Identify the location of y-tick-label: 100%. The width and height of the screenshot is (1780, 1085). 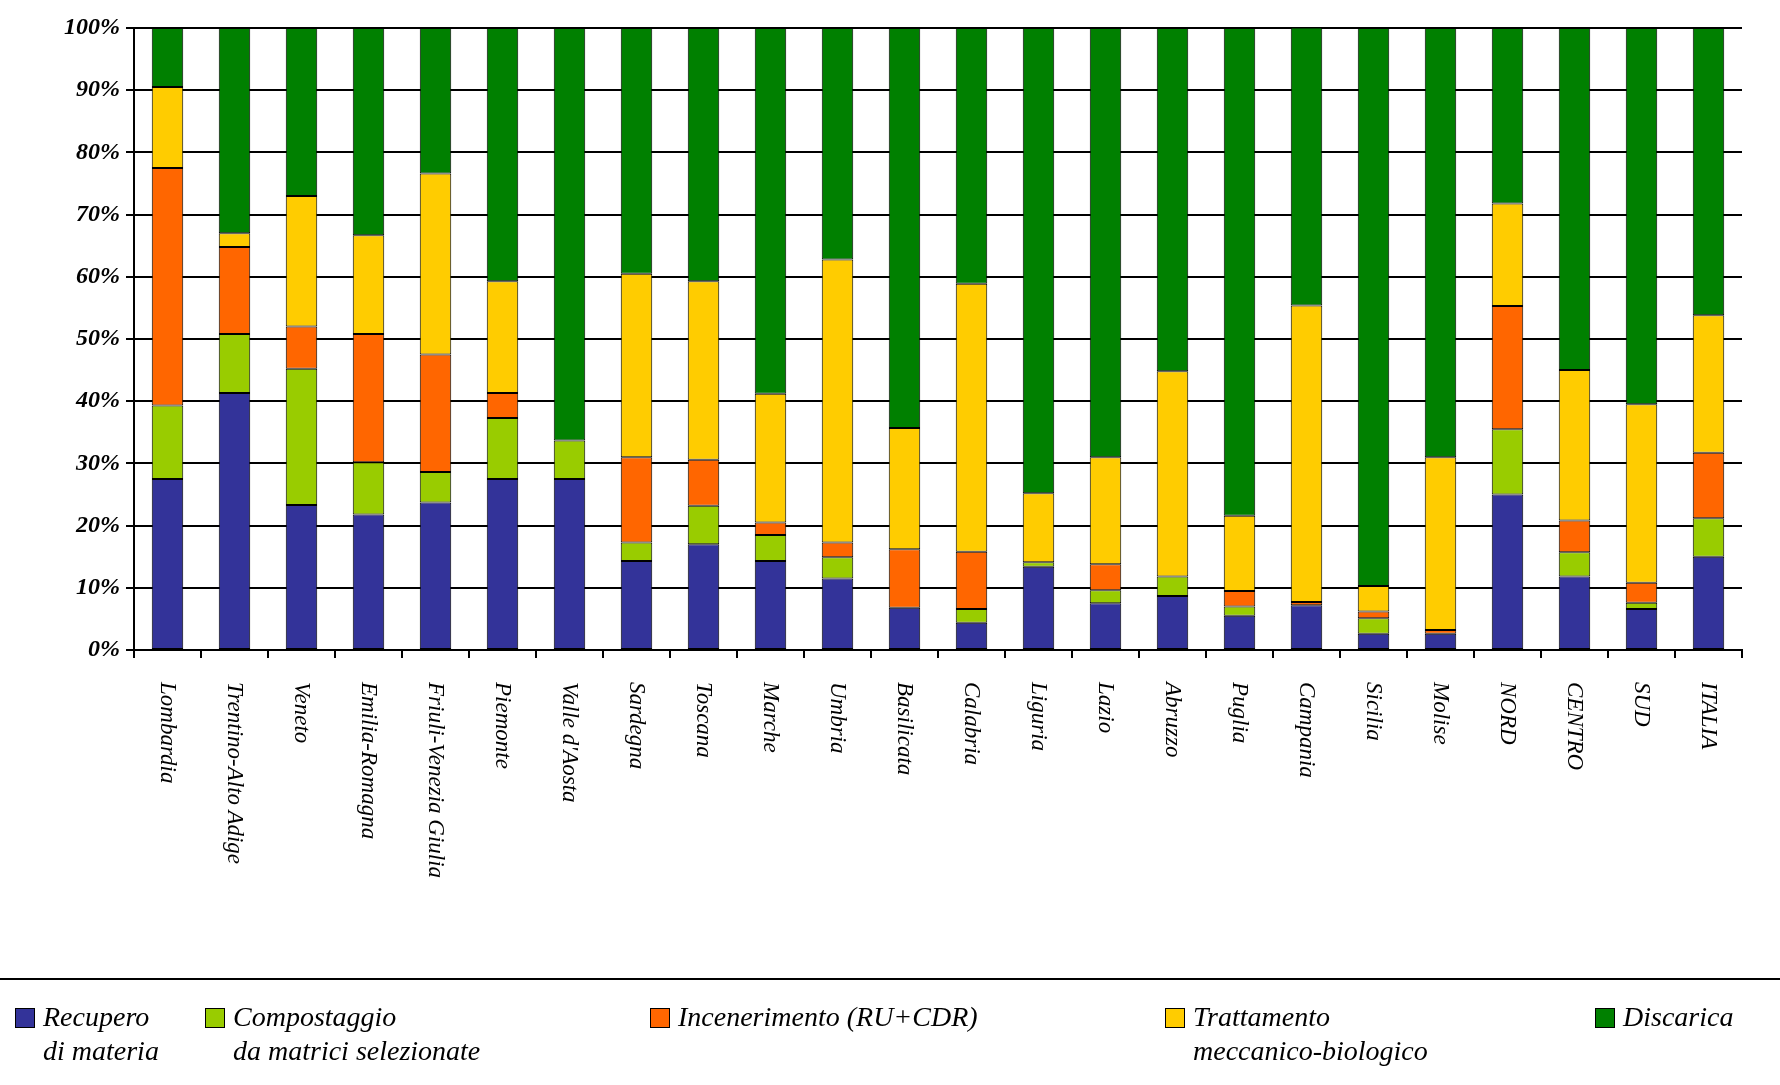
(92, 26).